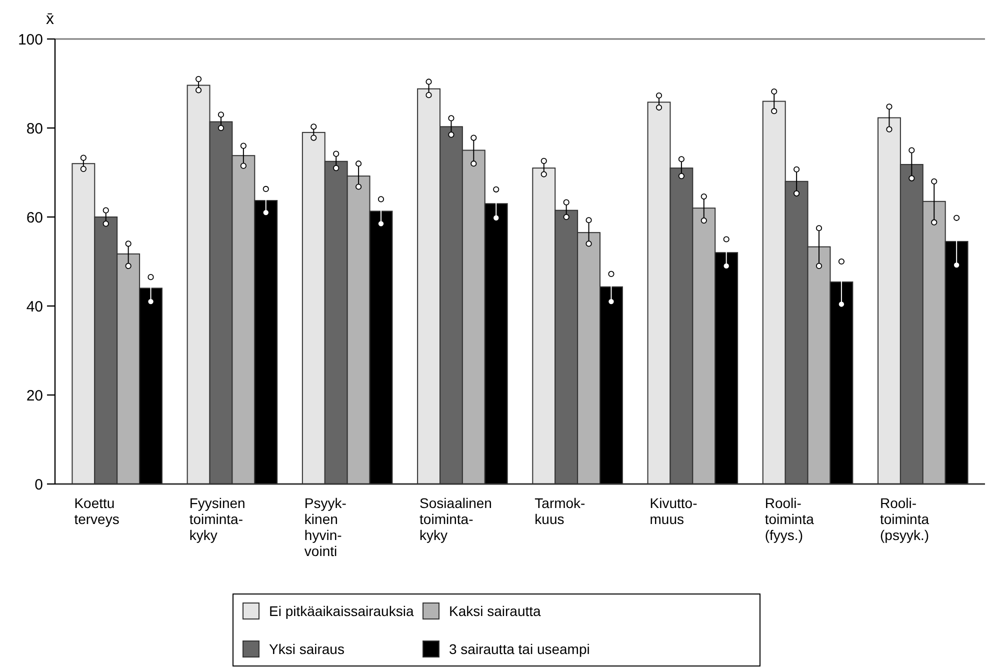  Describe the element at coordinates (560, 511) in the screenshot. I see `x-tick-label: Tarmok- kuus` at that location.